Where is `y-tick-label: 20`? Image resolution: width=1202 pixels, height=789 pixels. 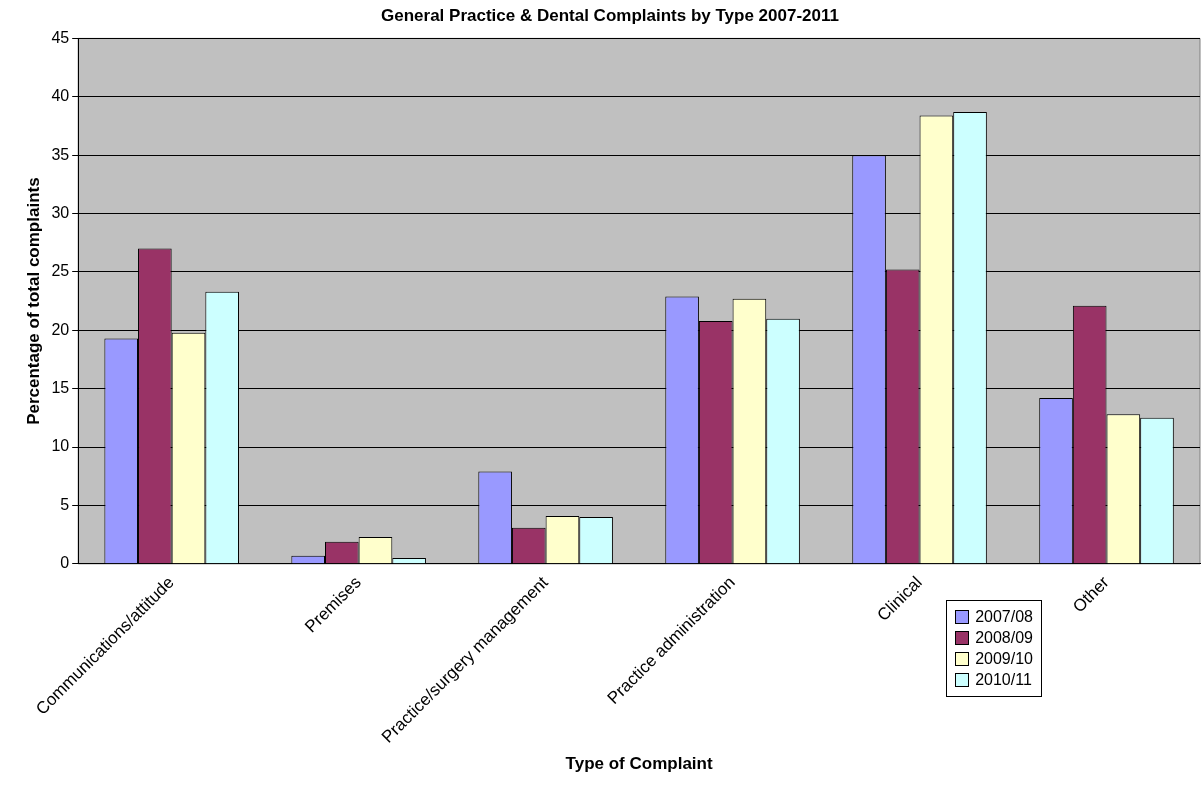 y-tick-label: 20 is located at coordinates (60, 329).